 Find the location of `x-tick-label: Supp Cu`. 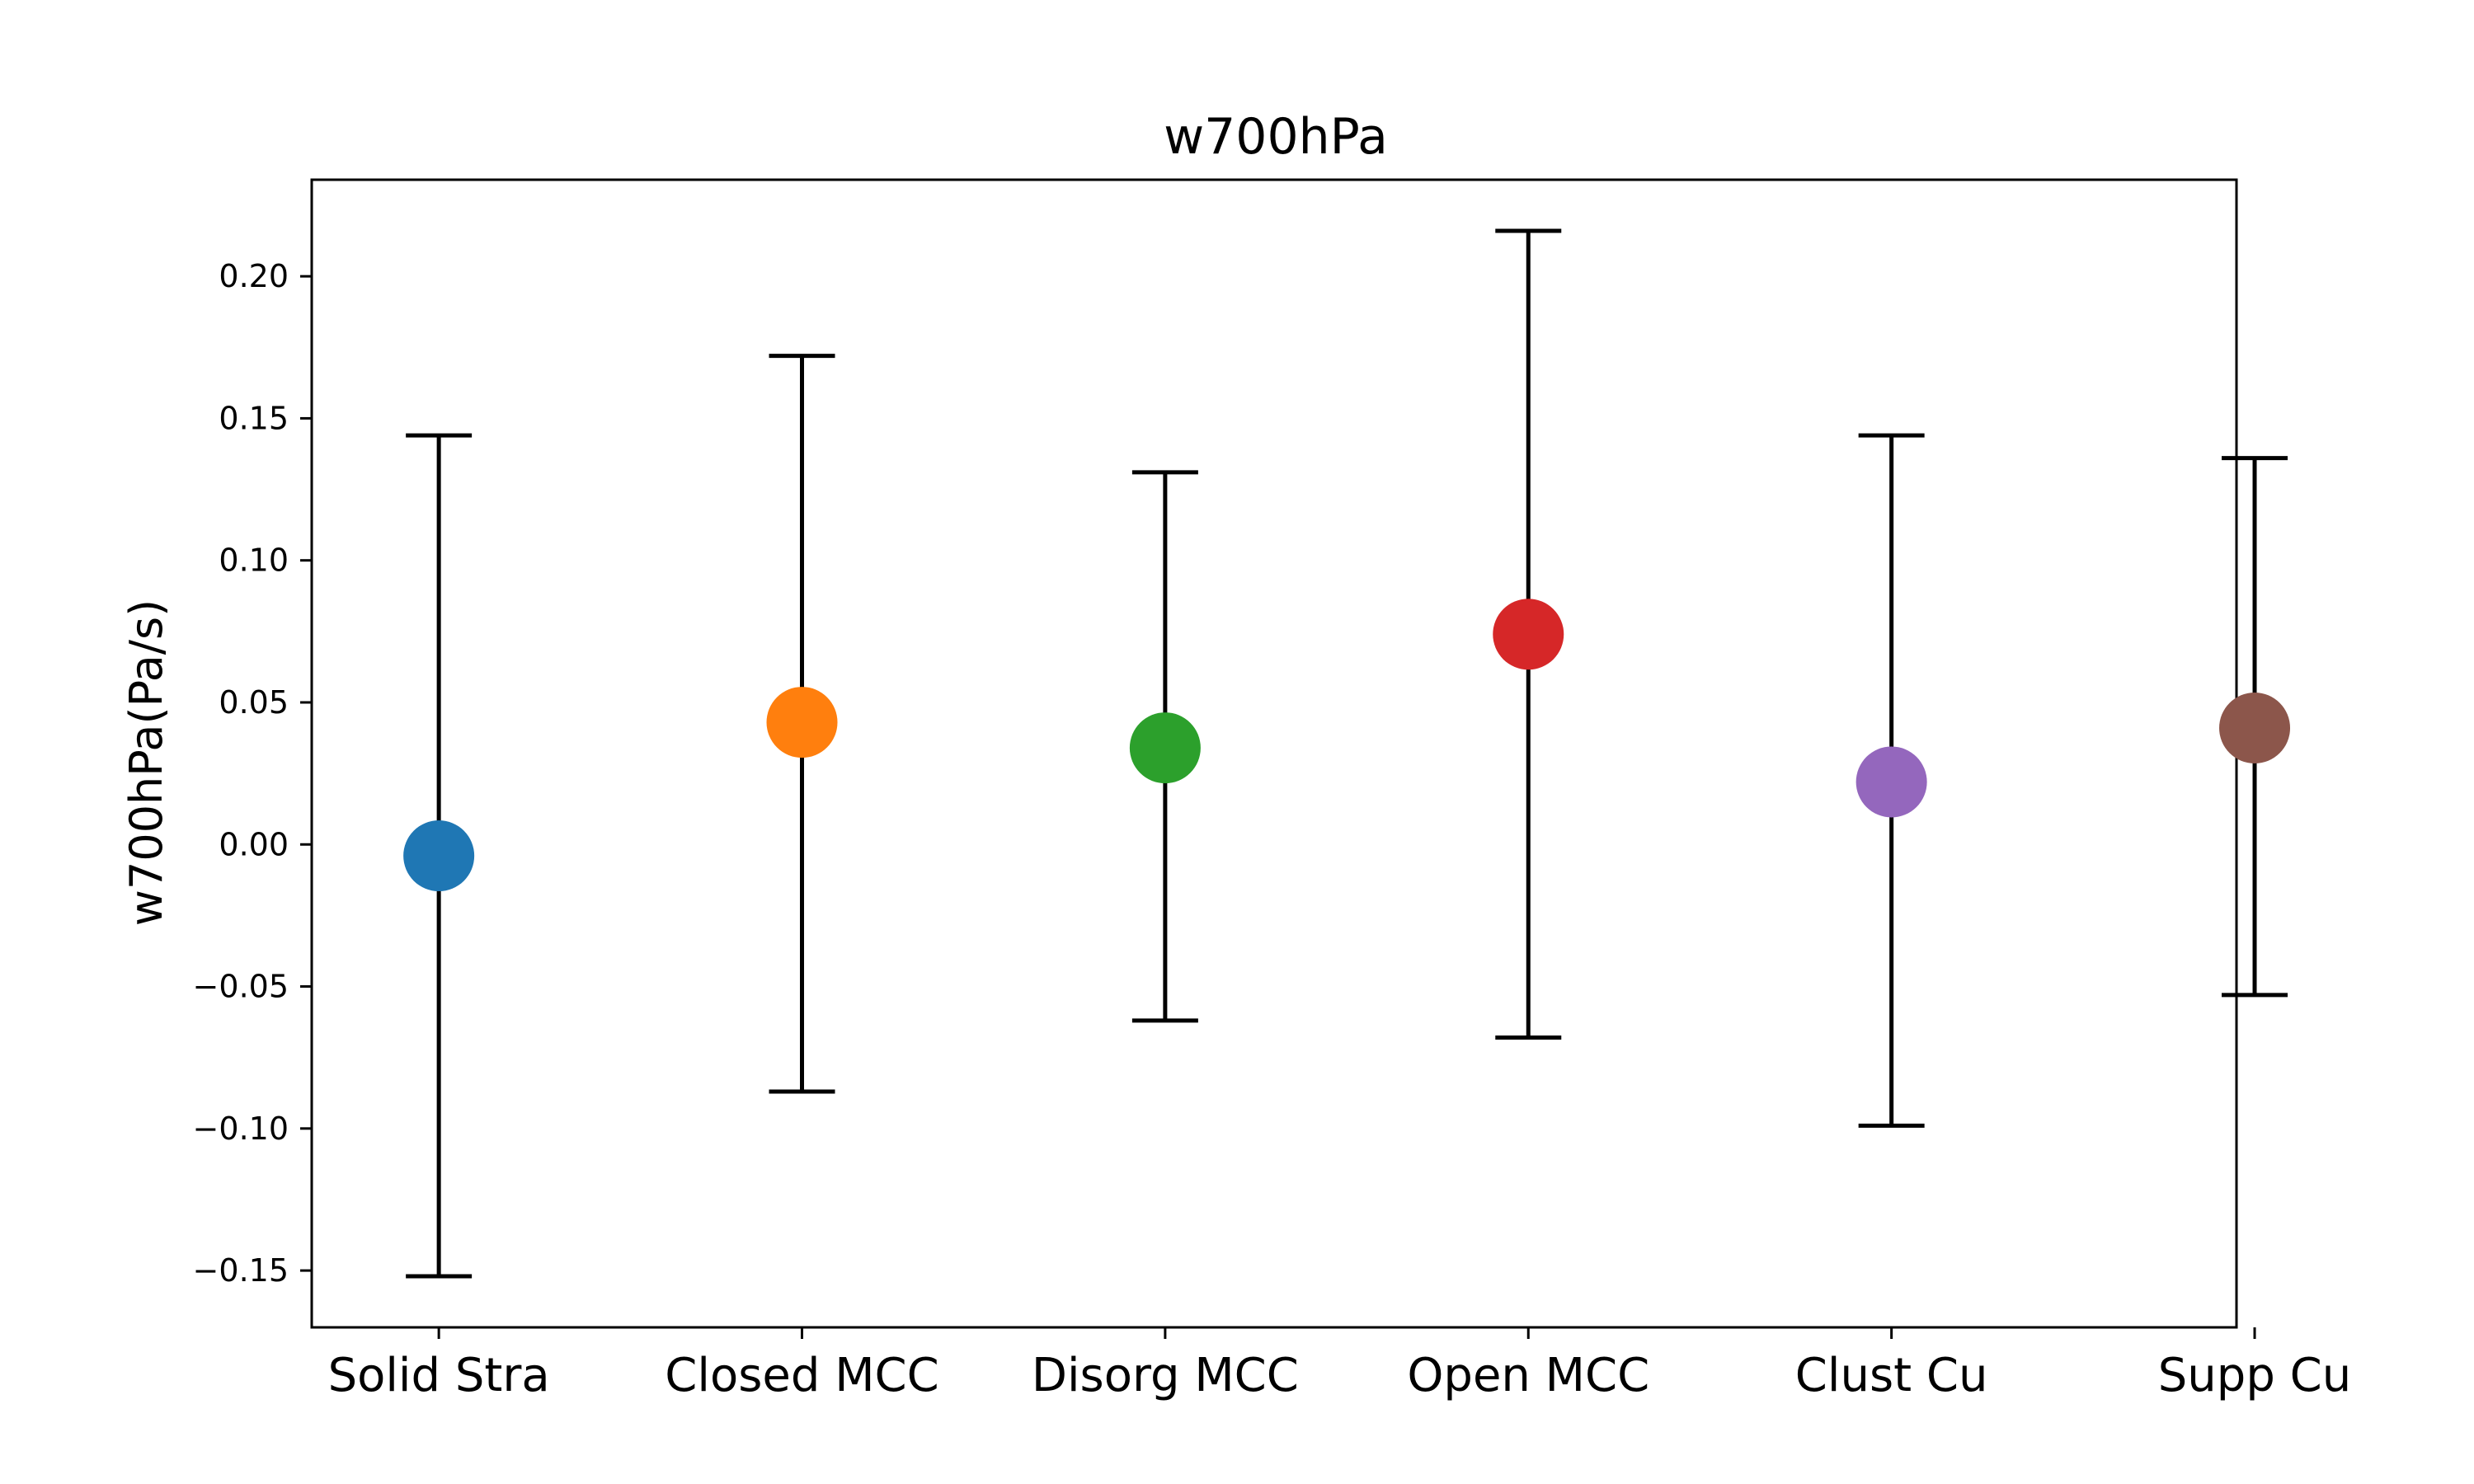

x-tick-label: Supp Cu is located at coordinates (2255, 1375).